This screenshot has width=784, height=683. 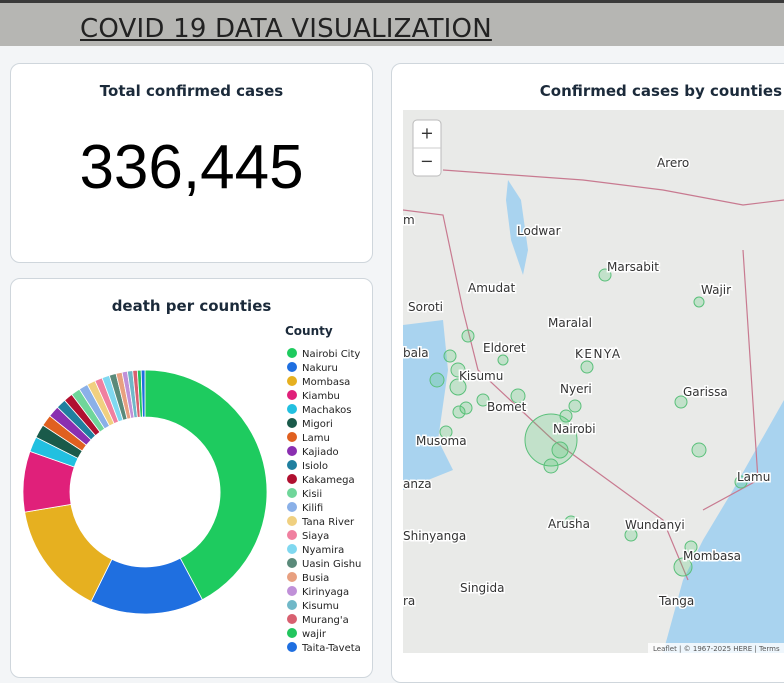 I want to click on chart-title: death per counties, so click(x=191, y=306).